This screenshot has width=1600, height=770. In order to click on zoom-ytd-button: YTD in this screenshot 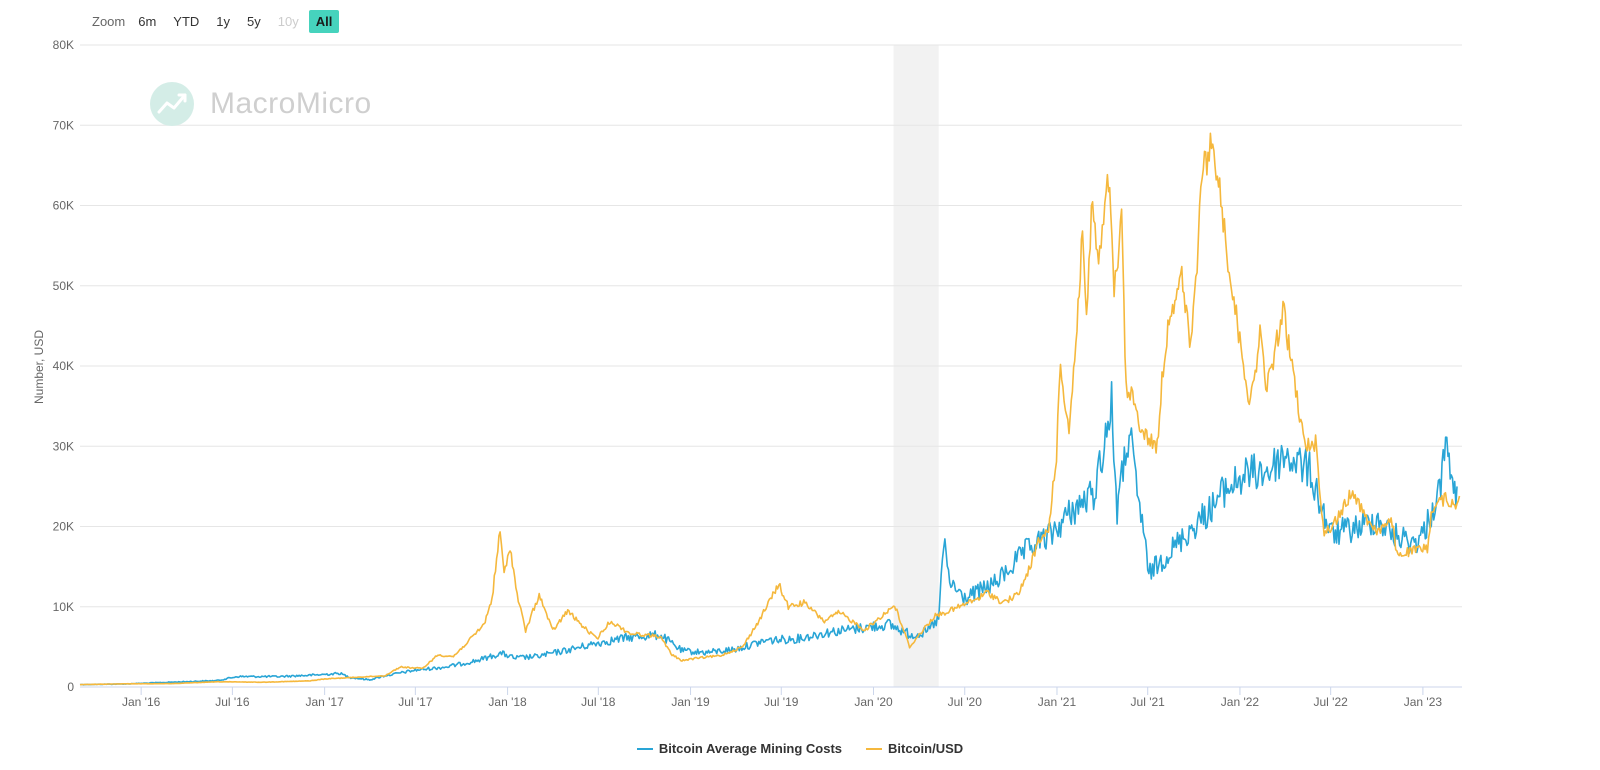, I will do `click(186, 21)`.